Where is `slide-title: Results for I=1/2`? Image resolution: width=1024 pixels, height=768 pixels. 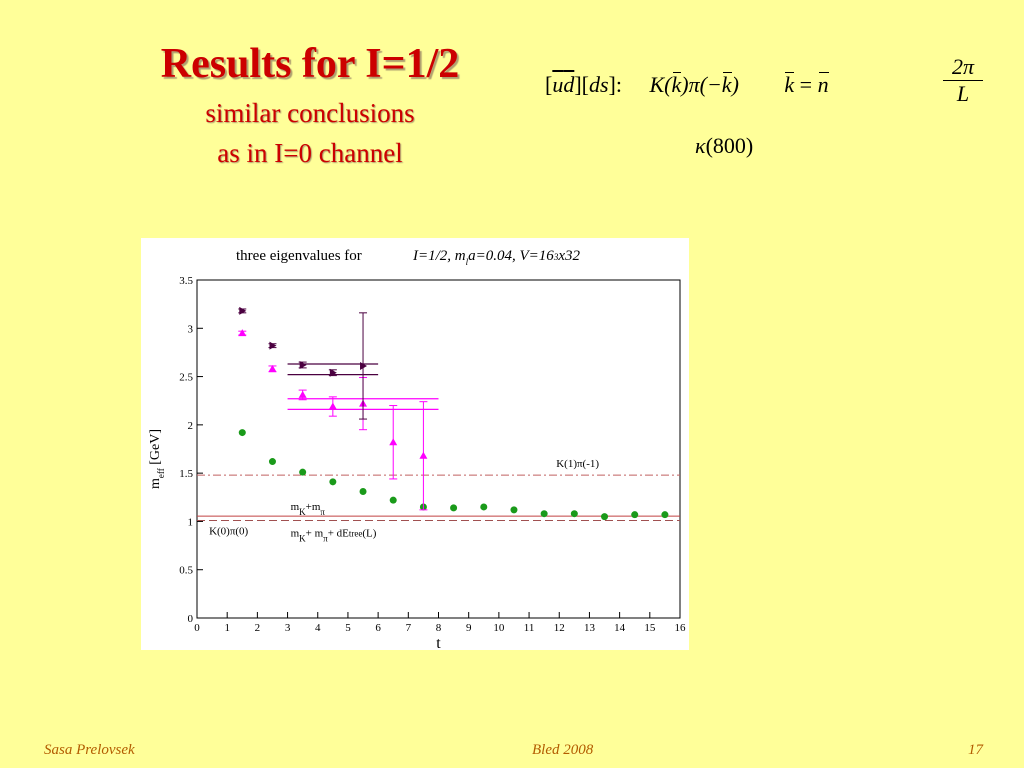
slide-title: Results for I=1/2 is located at coordinates (310, 64).